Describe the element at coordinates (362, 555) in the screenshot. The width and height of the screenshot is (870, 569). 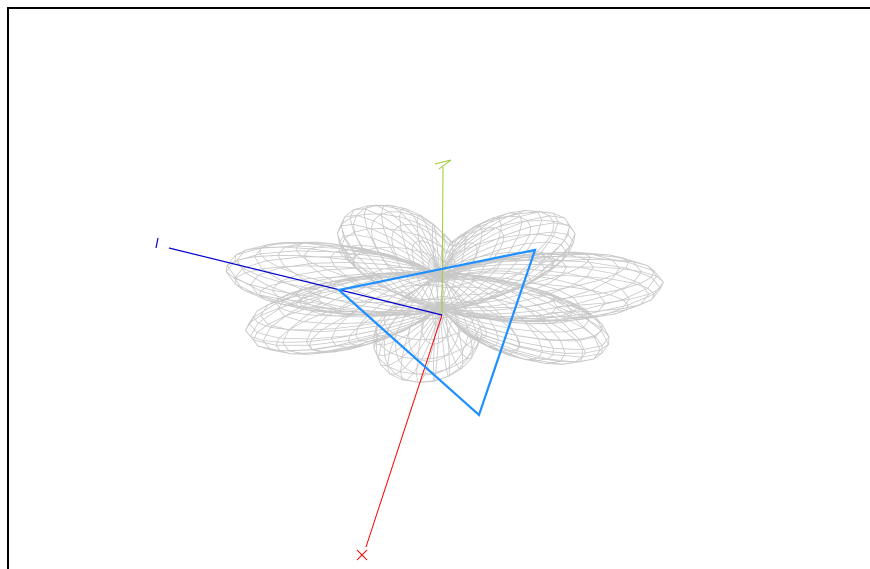
I see `x-axis-label` at that location.